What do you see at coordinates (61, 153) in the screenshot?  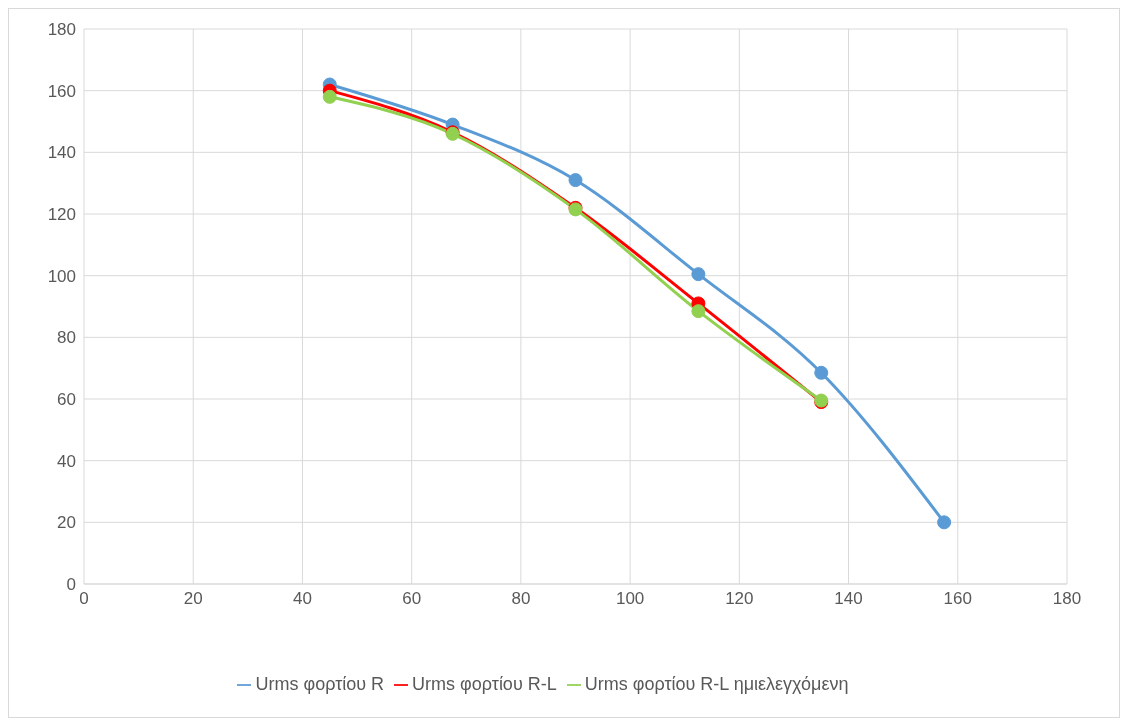 I see `y-tick-label: 140` at bounding box center [61, 153].